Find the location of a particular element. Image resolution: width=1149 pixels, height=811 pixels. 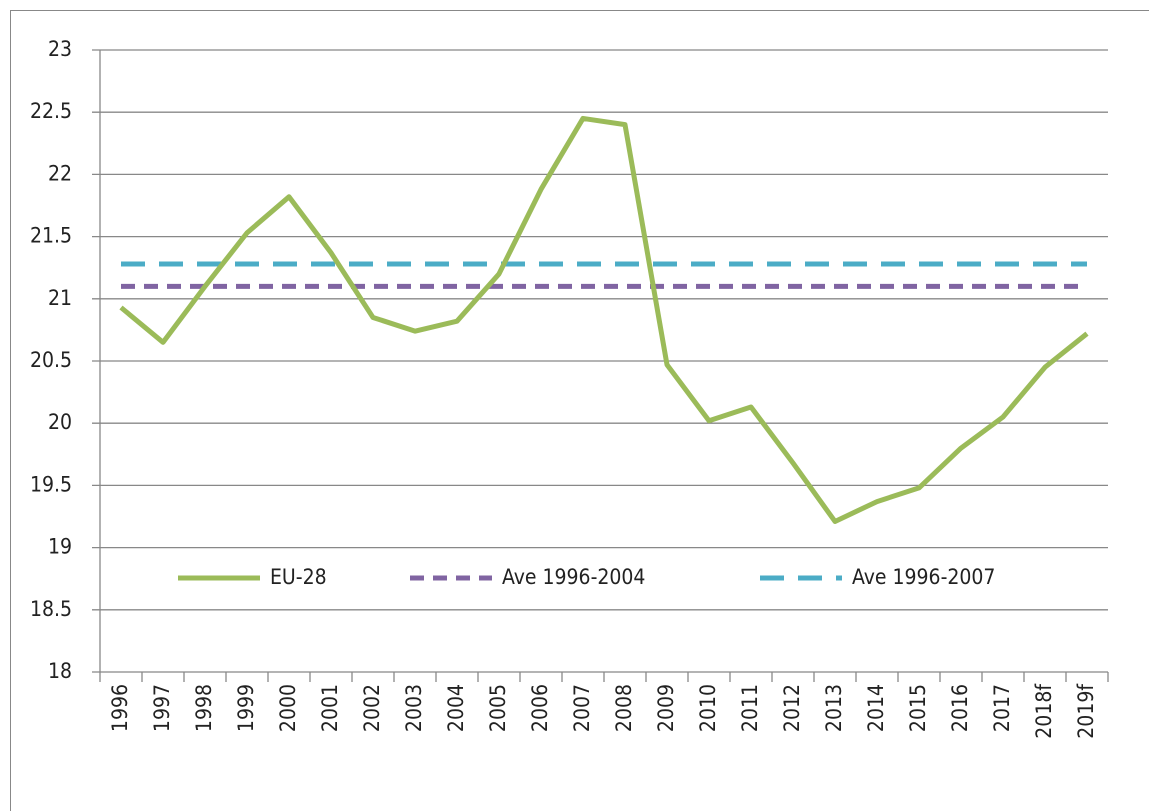

x-tick-label: 2018f is located at coordinates (1044, 711).